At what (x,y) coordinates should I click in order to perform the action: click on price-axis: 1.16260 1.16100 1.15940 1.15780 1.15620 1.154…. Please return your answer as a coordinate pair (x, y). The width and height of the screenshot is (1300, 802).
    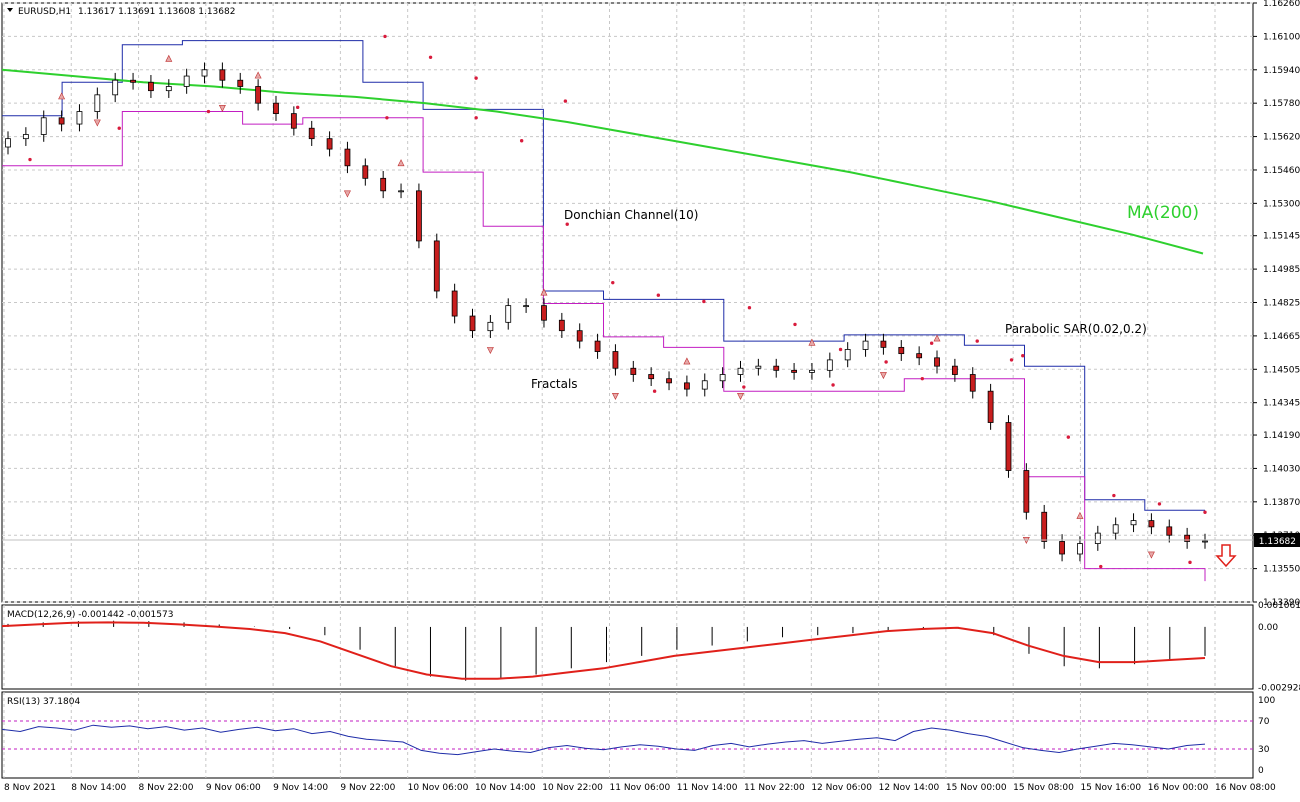
    Looking at the image, I should click on (1276, 304).